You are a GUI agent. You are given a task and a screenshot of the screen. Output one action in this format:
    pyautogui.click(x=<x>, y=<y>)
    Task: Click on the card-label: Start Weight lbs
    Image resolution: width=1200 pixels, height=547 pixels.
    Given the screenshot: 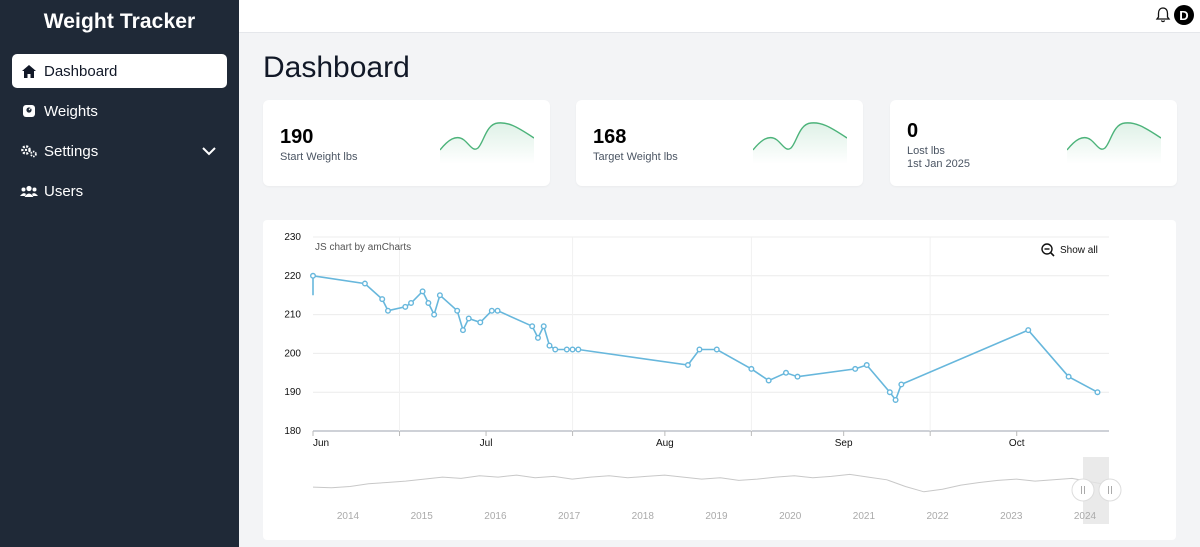 What is the action you would take?
    pyautogui.click(x=319, y=157)
    